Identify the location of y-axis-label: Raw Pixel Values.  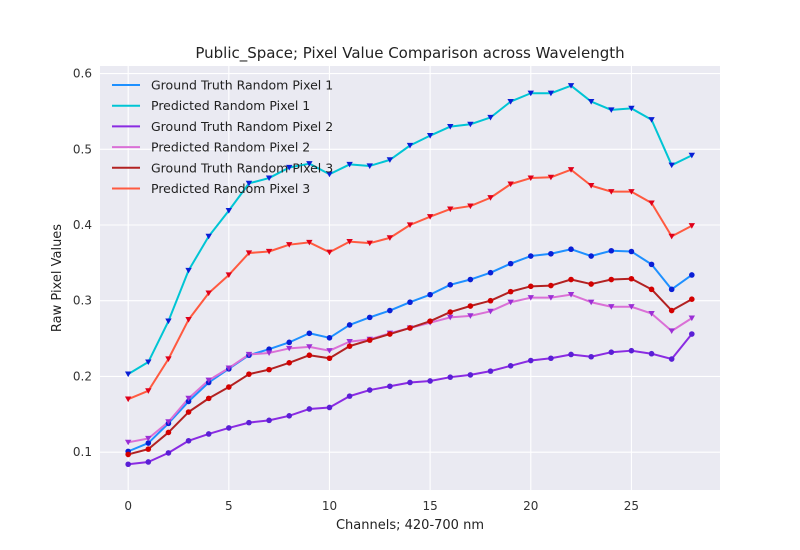
(57, 278).